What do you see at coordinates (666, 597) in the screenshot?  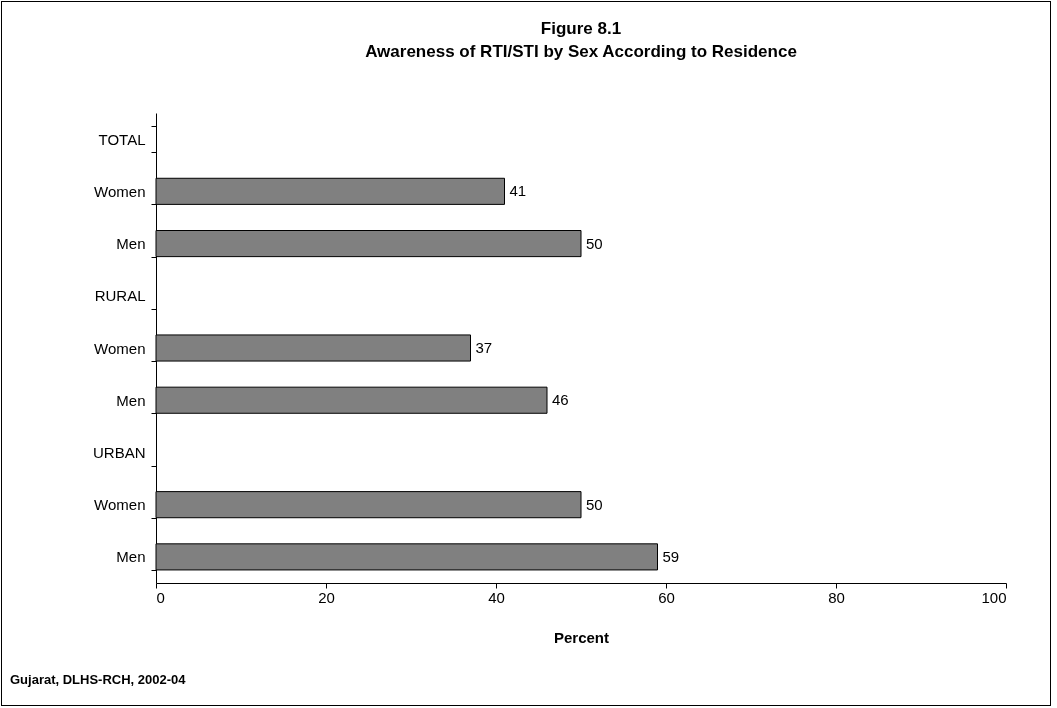 I see `x-tick-label: 60` at bounding box center [666, 597].